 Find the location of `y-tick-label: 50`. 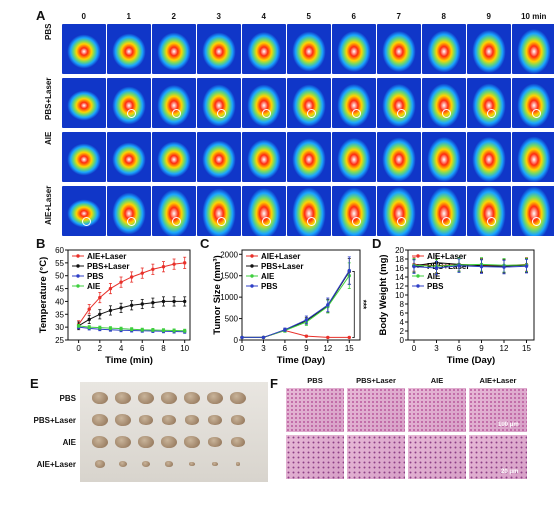

y-tick-label: 50 is located at coordinates (59, 276).